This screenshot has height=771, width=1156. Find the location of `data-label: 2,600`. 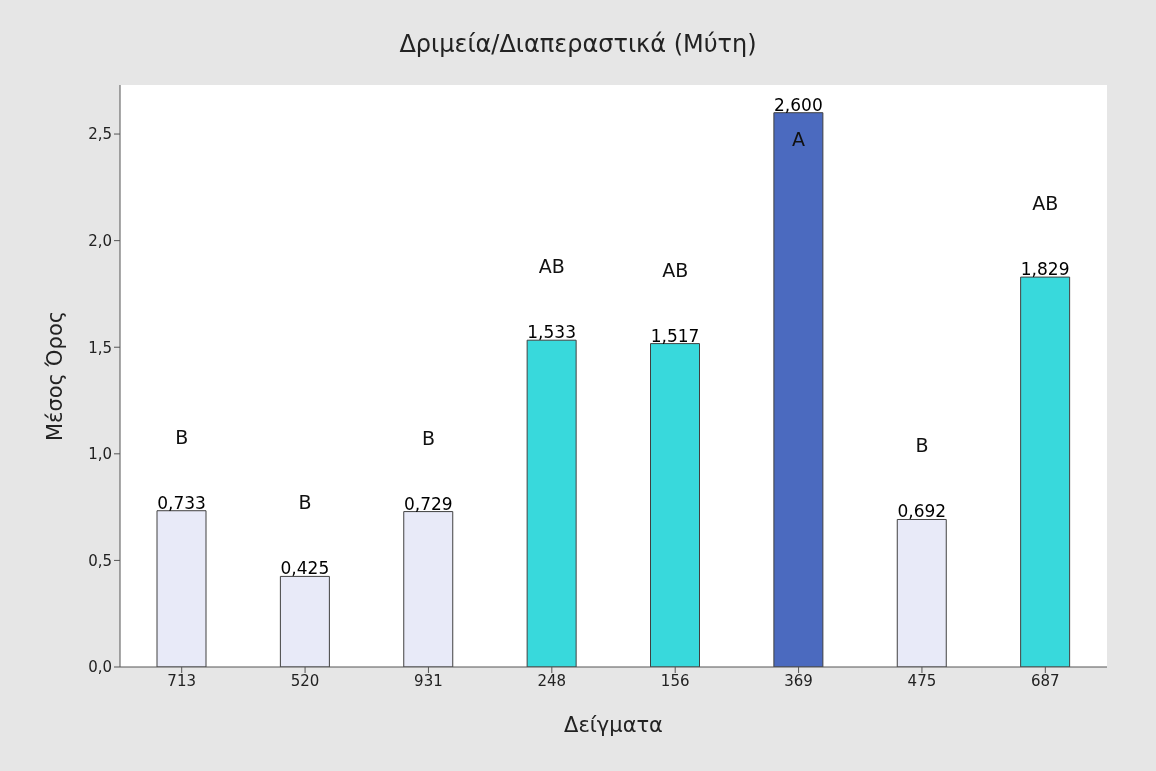

data-label: 2,600 is located at coordinates (798, 104).